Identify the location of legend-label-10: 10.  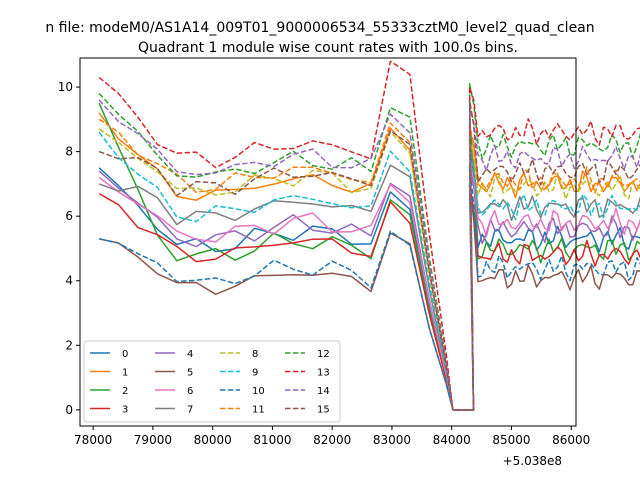
(258, 391).